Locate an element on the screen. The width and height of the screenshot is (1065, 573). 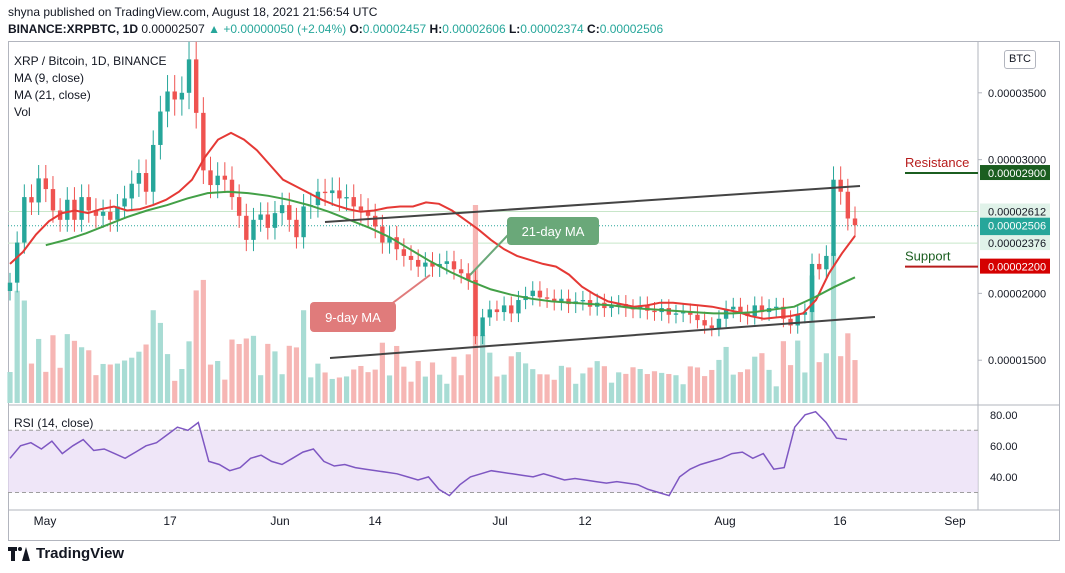
lower-trendline is located at coordinates (602, 337).